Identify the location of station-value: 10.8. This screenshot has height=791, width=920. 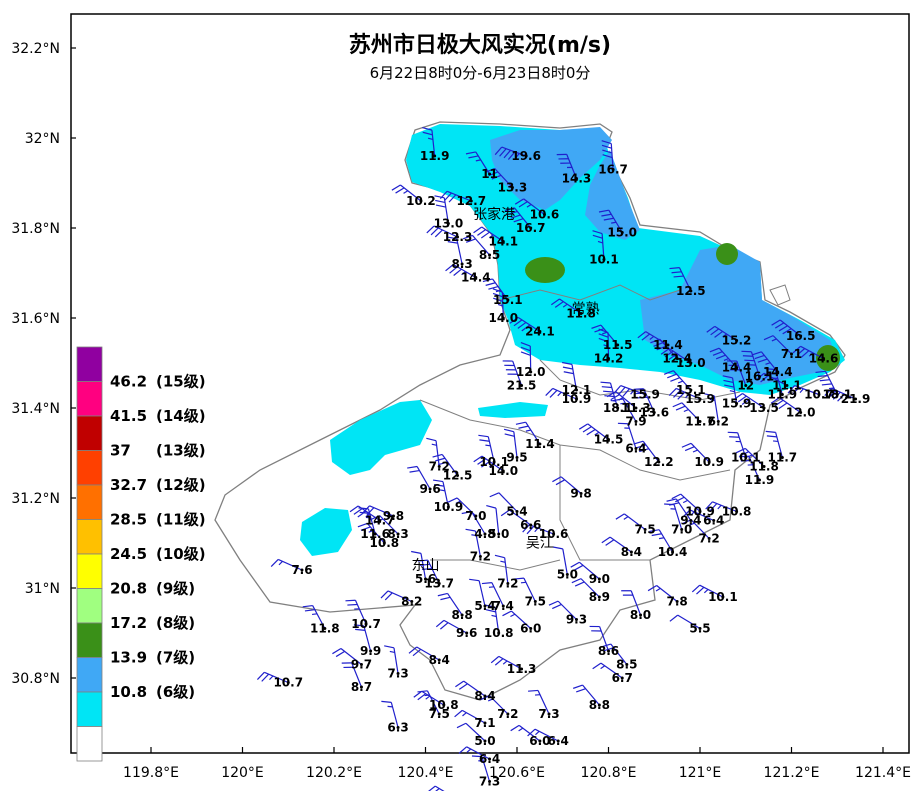
(499, 633).